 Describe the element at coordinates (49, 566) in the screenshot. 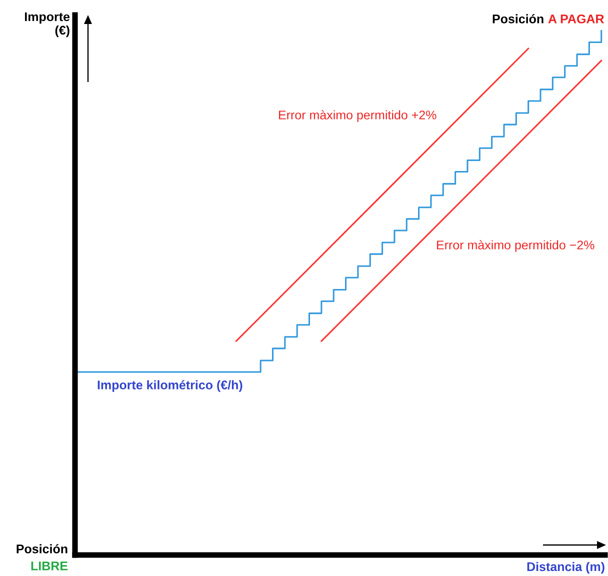

I see `text: LIBRE` at that location.